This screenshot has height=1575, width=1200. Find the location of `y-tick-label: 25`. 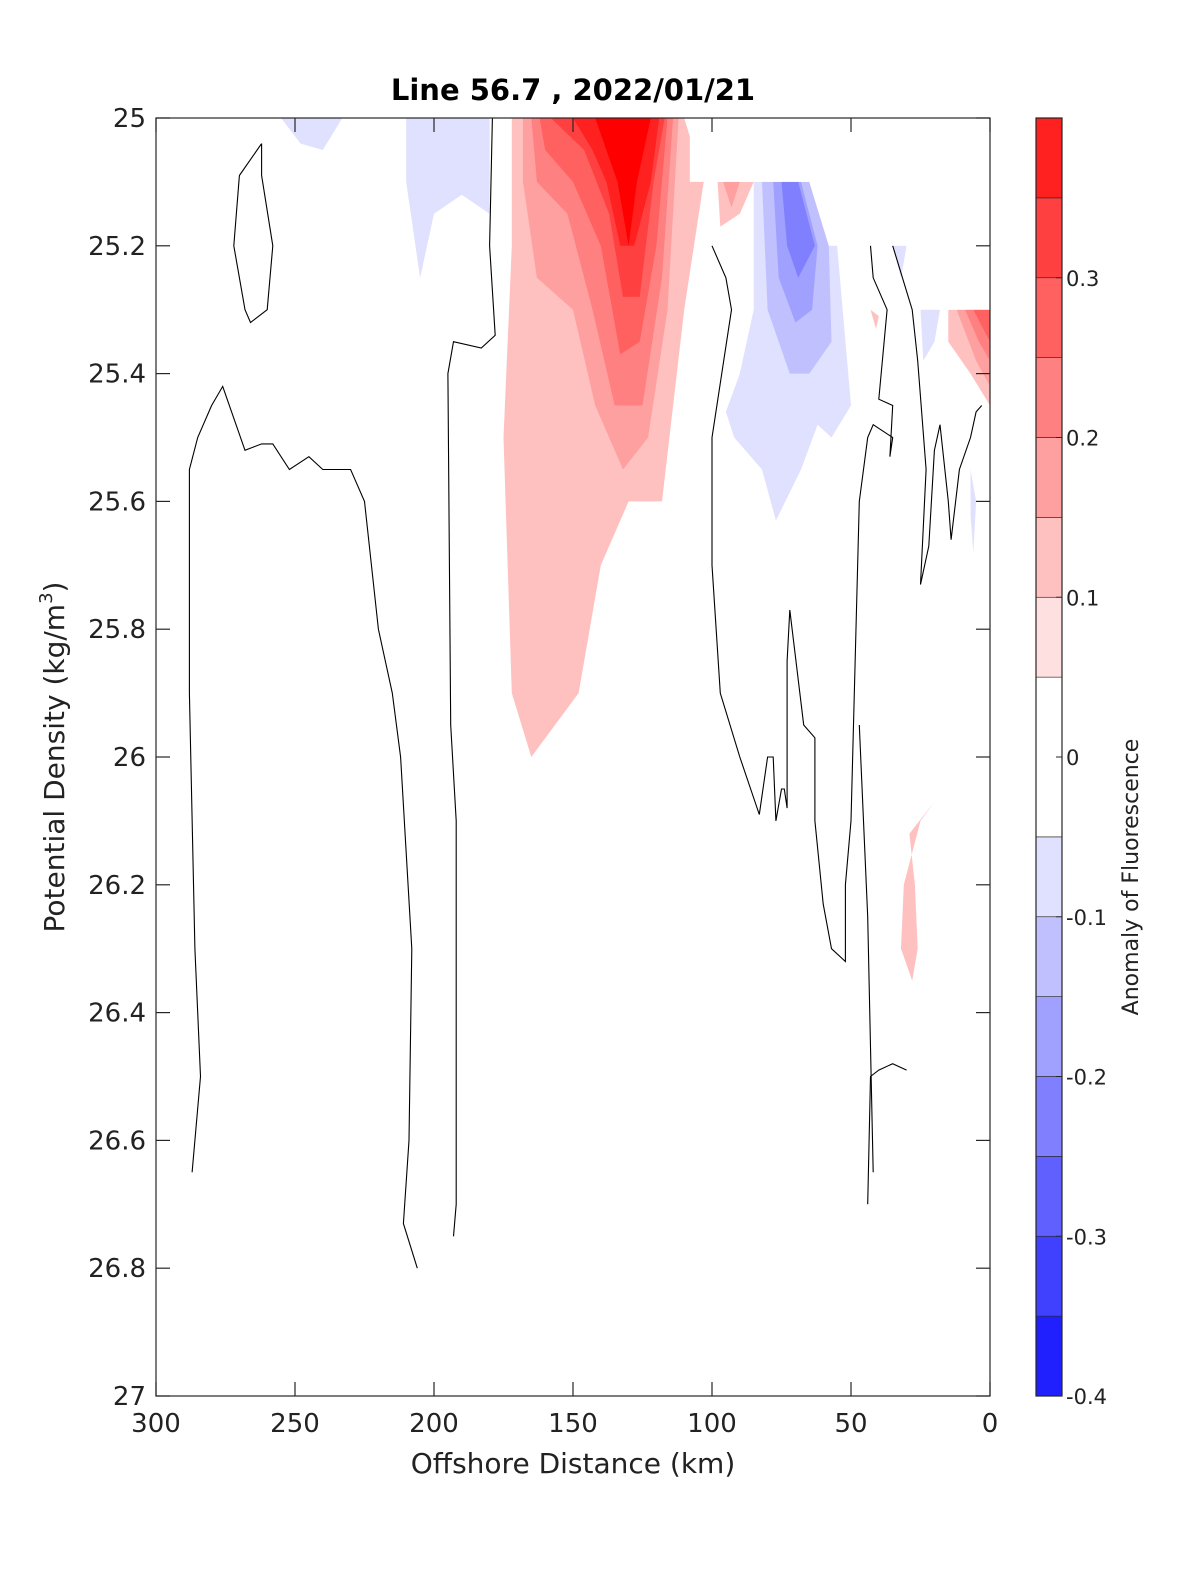

y-tick-label: 25 is located at coordinates (129, 119).